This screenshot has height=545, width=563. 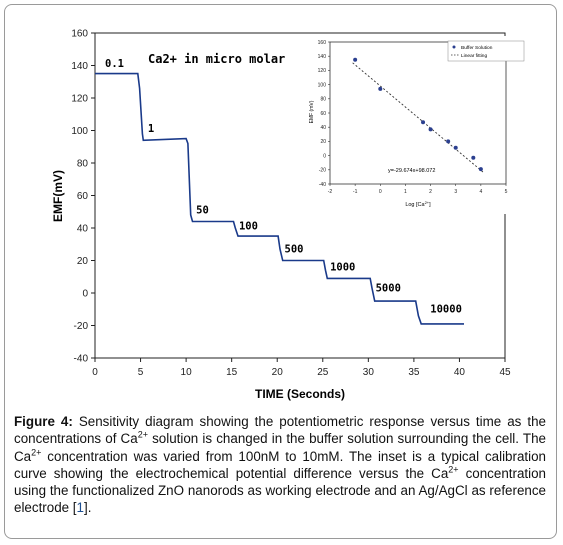 What do you see at coordinates (301, 368) in the screenshot?
I see `main-x-axis: 0 5 10 15 20 25 30 35 40 45` at bounding box center [301, 368].